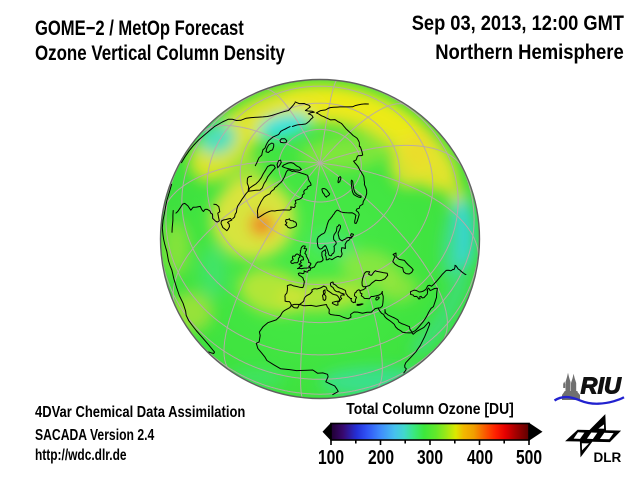  I want to click on svg-text: DLR, so click(608, 457).